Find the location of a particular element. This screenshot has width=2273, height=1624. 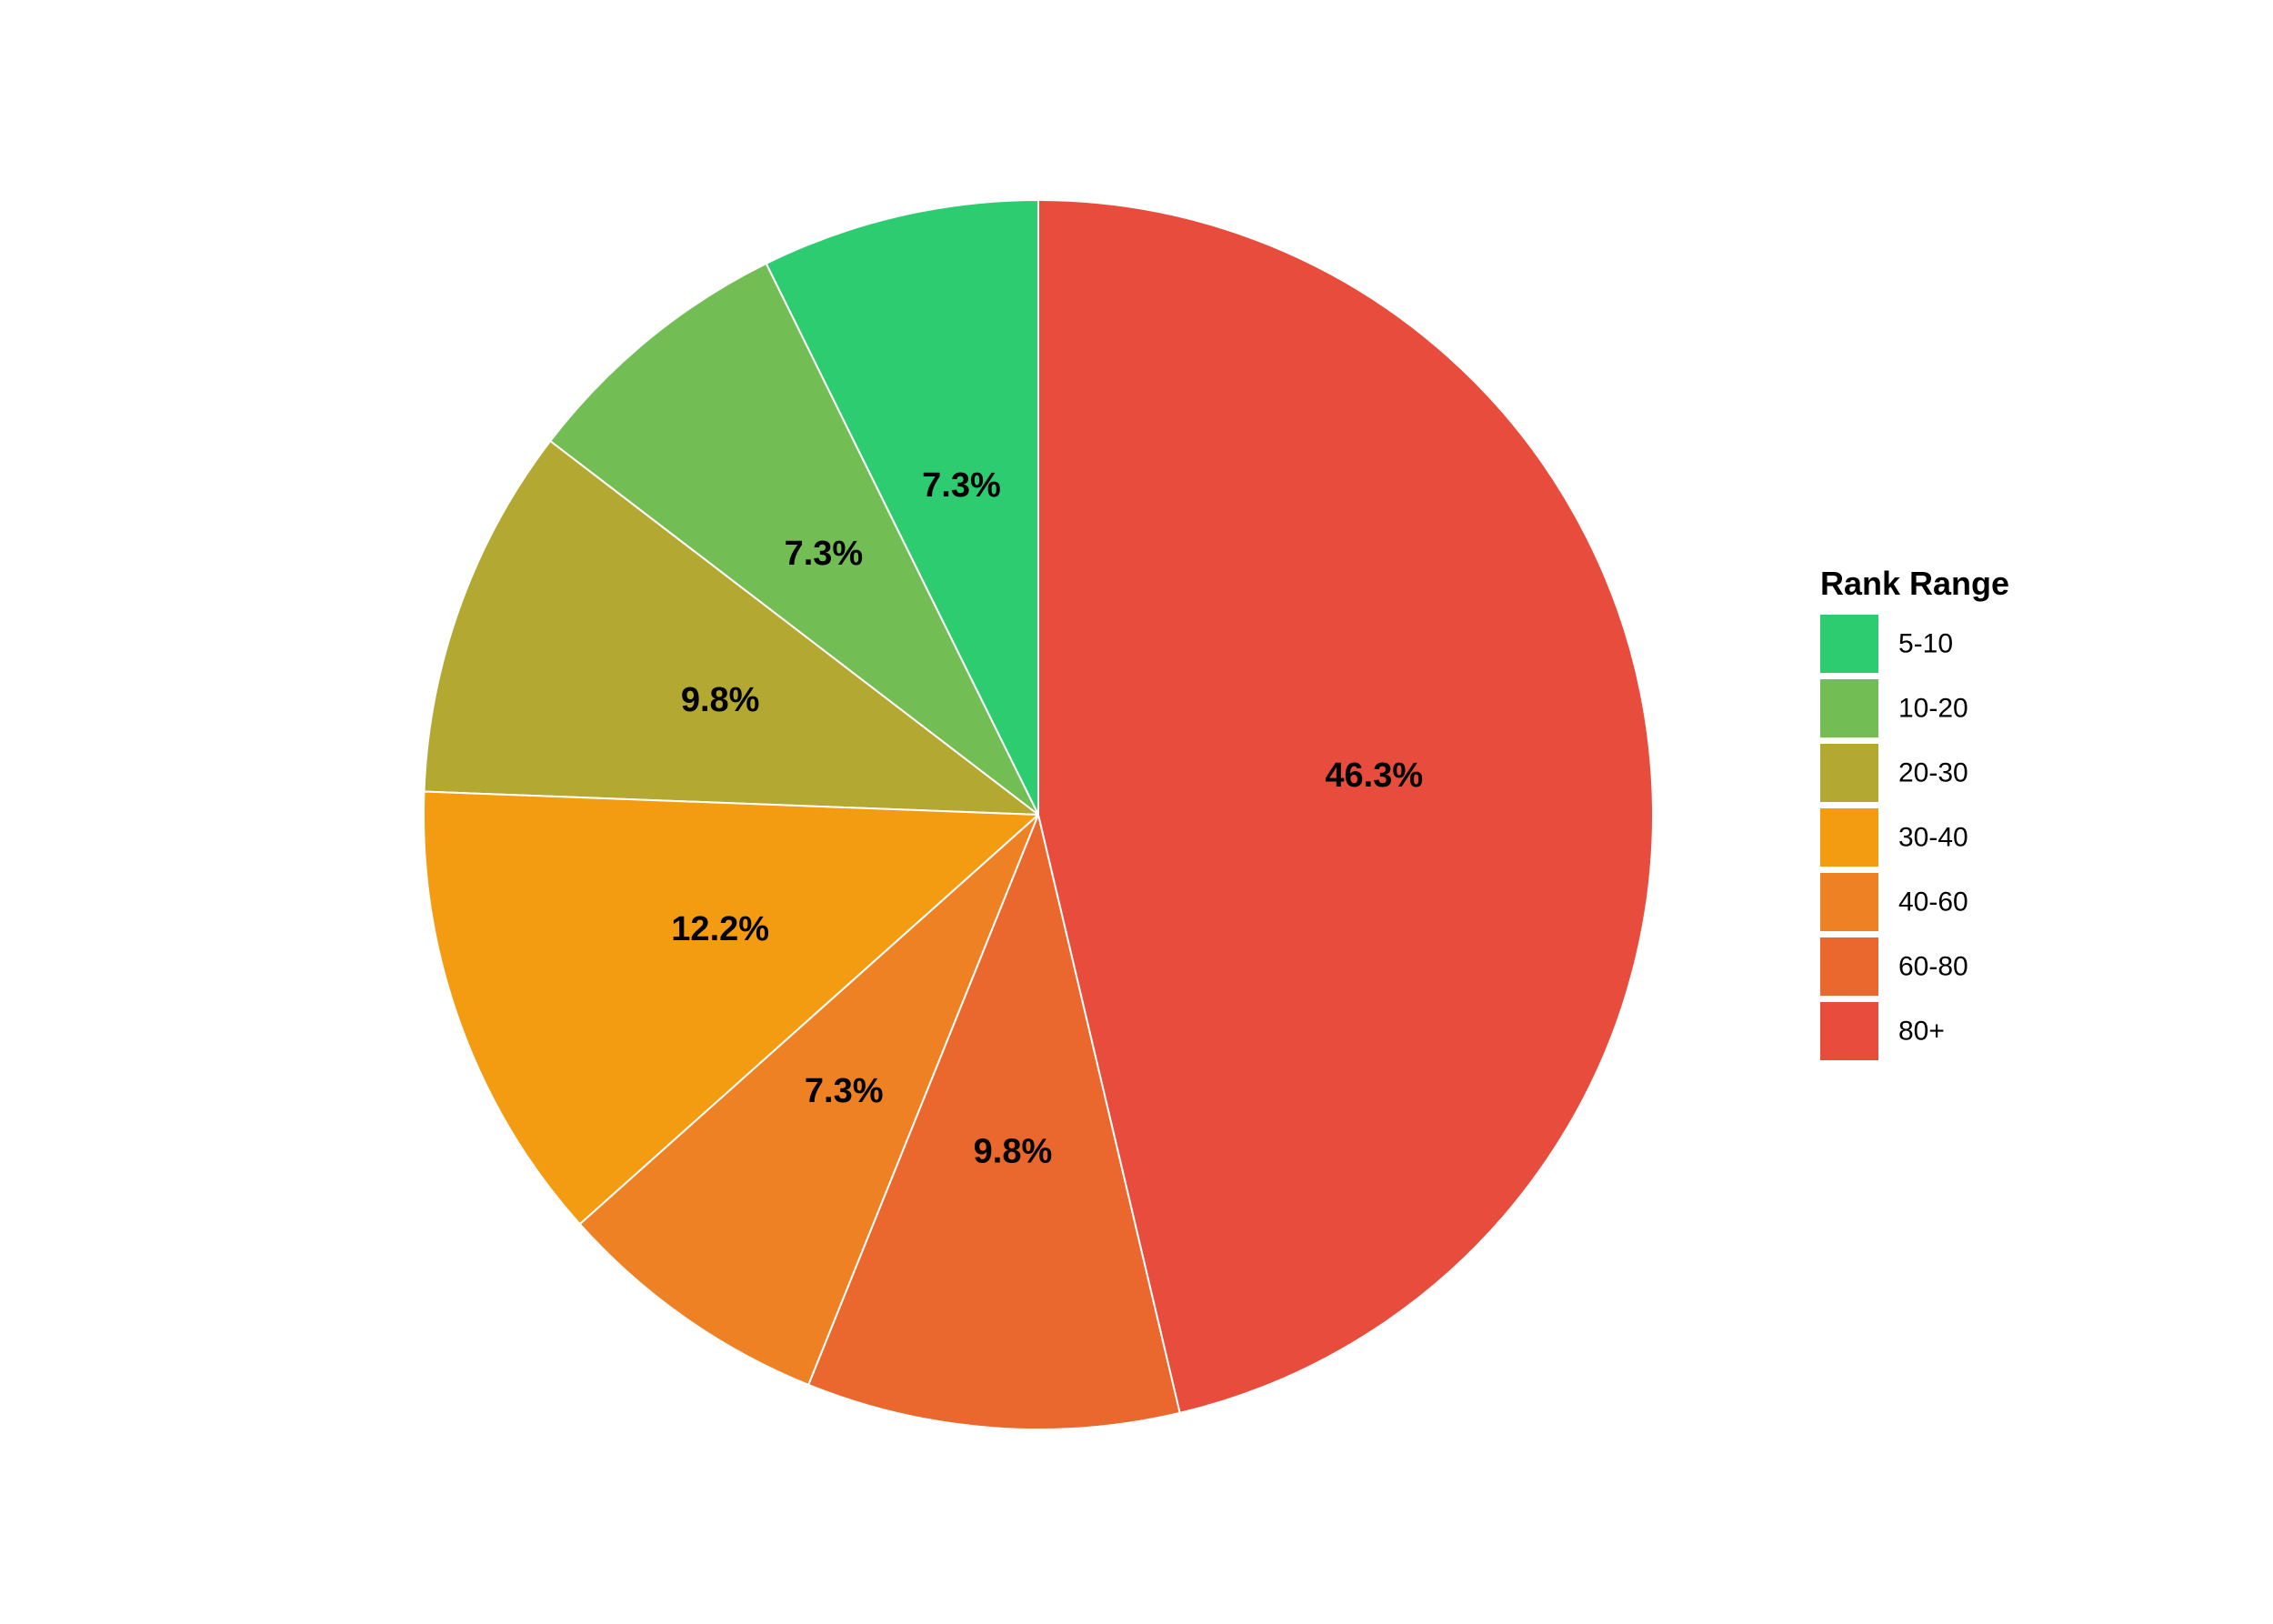

legend-label: 5-10 is located at coordinates (1925, 644).